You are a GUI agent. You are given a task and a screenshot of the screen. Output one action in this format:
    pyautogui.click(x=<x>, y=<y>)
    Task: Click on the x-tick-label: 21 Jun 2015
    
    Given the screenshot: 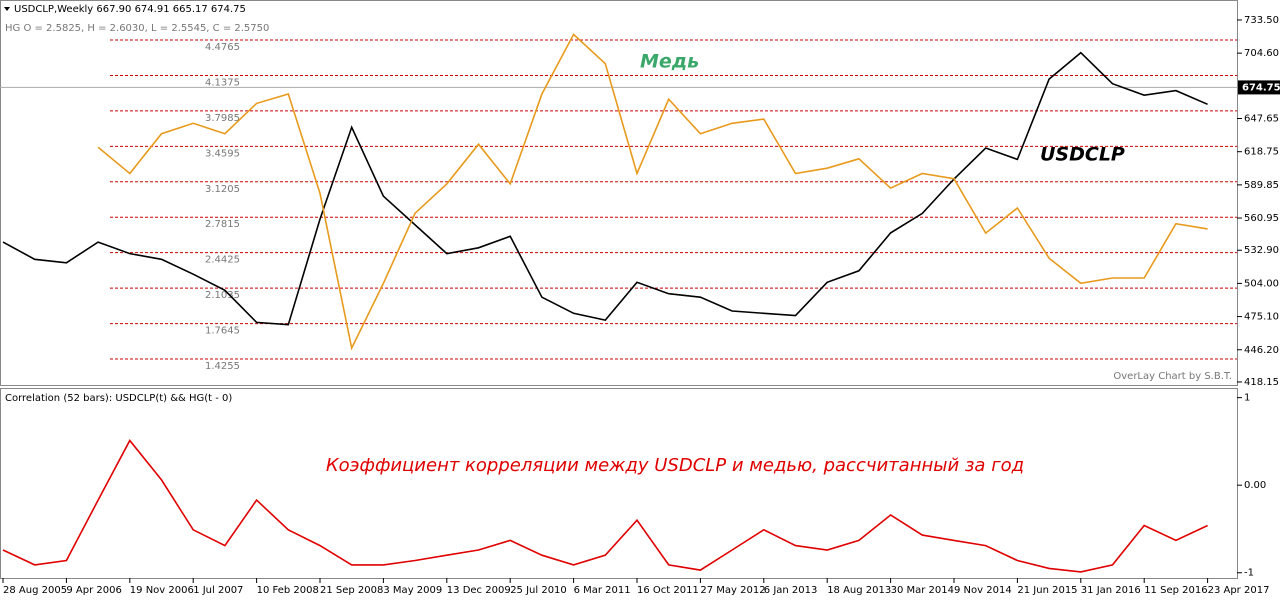 What is the action you would take?
    pyautogui.click(x=1047, y=590)
    